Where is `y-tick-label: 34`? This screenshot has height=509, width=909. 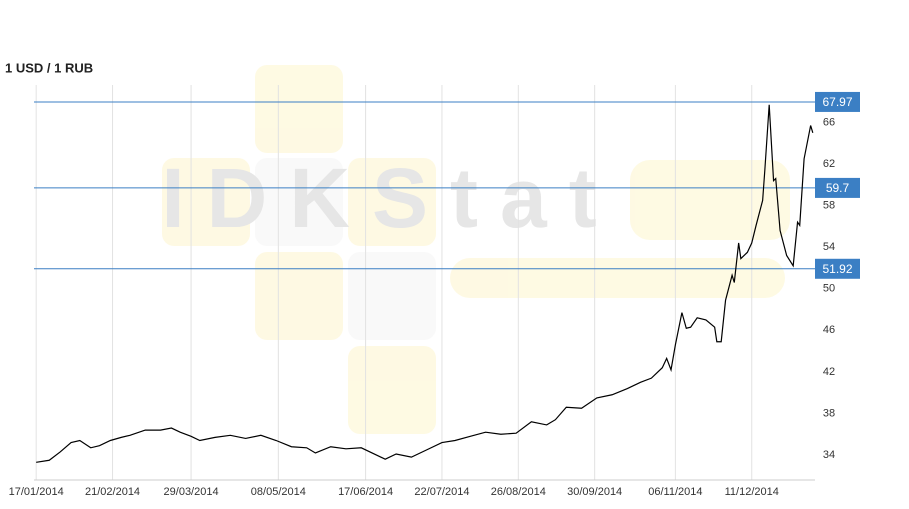
y-tick-label: 34 is located at coordinates (829, 455).